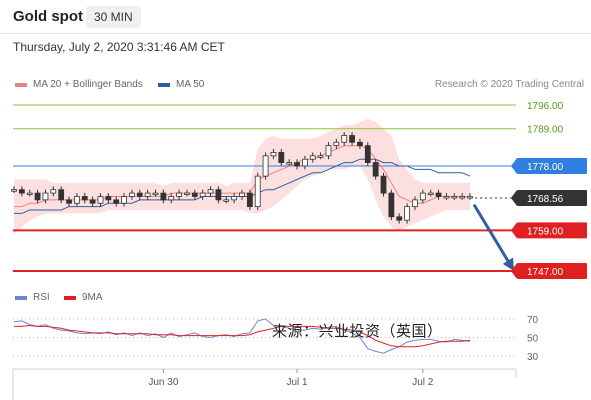 The height and width of the screenshot is (400, 591). What do you see at coordinates (48, 16) in the screenshot?
I see `instrument-title: Gold spot` at bounding box center [48, 16].